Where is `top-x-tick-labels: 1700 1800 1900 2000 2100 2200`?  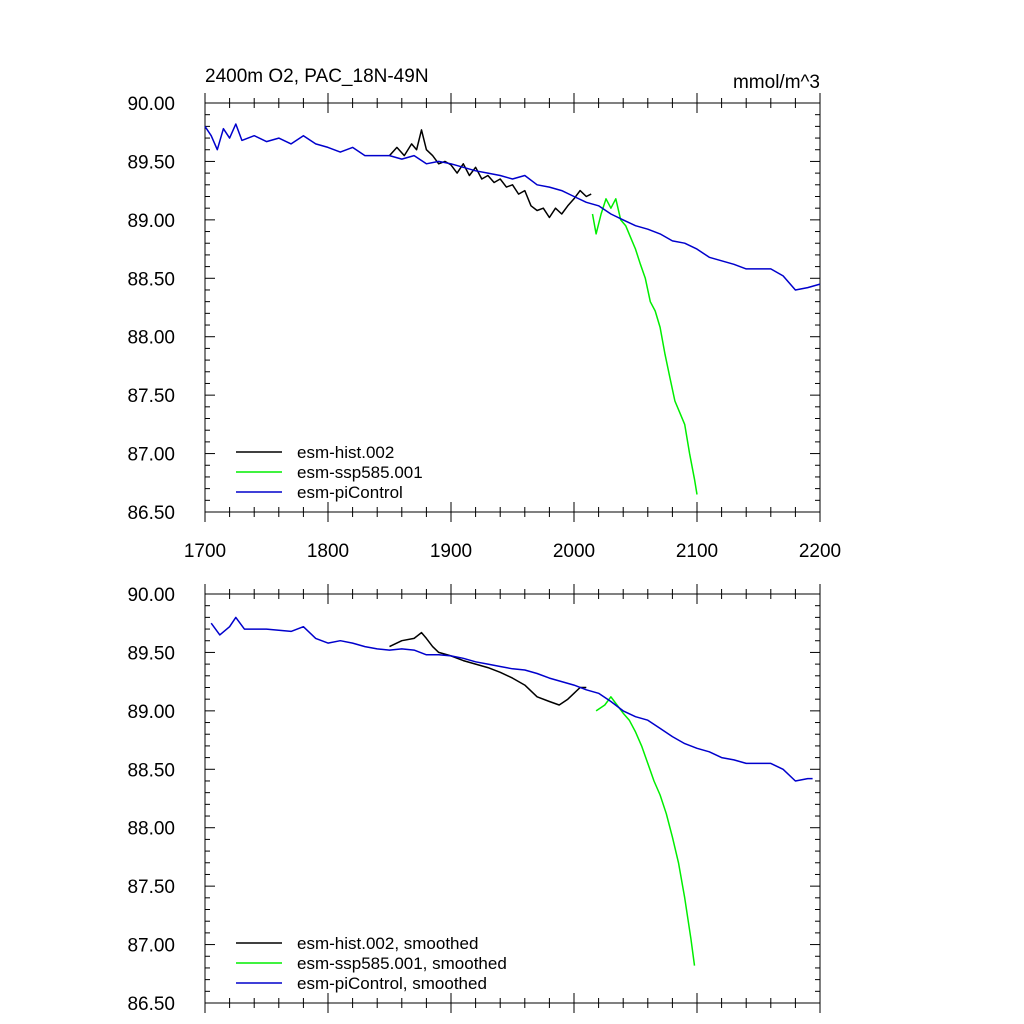 top-x-tick-labels: 1700 1800 1900 2000 2100 2200 is located at coordinates (512, 551).